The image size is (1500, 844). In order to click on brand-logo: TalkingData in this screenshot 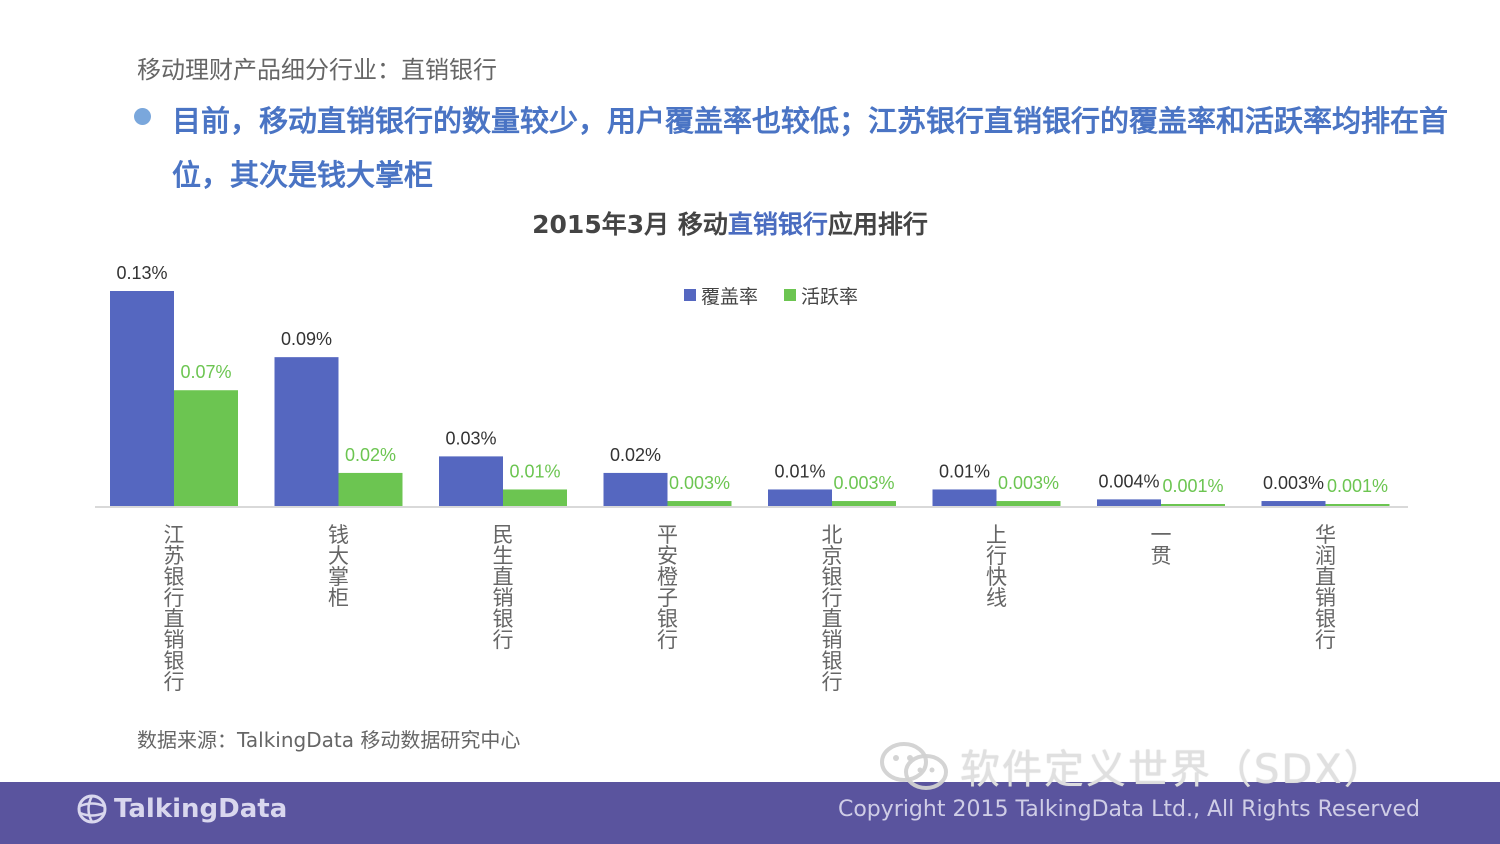, I will do `click(181, 809)`.